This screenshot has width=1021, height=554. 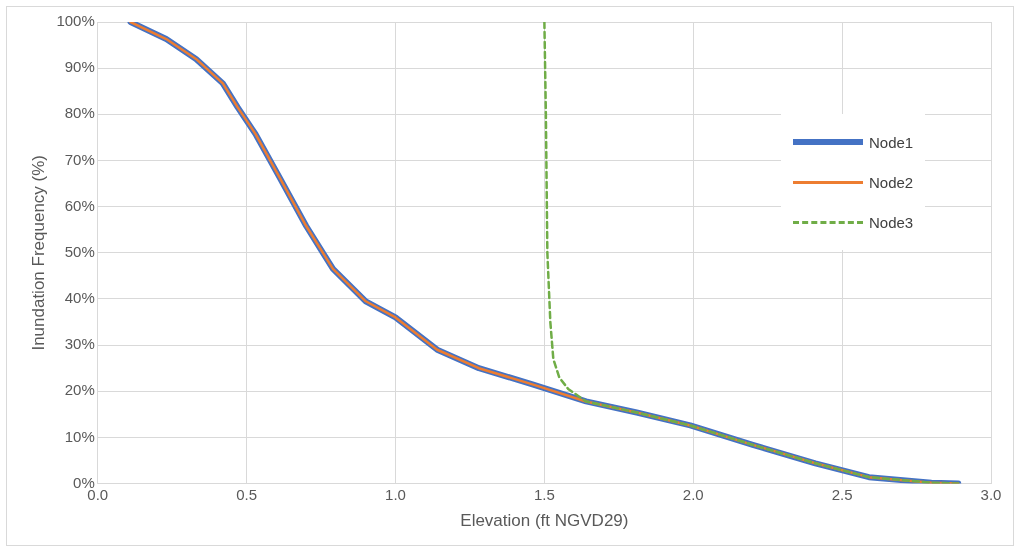 What do you see at coordinates (79, 436) in the screenshot?
I see `y-tick-label: 10%` at bounding box center [79, 436].